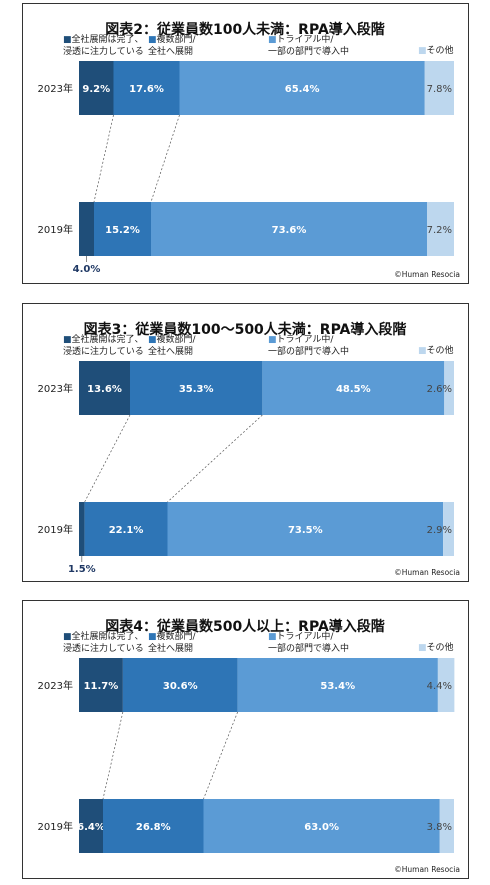 The height and width of the screenshot is (885, 490). I want to click on data-label: 48.5%, so click(353, 389).